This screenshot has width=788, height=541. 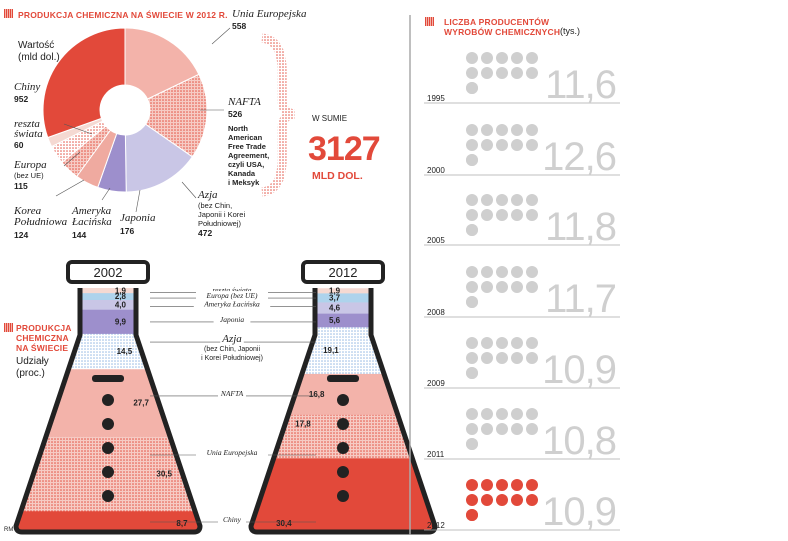 What do you see at coordinates (162, 63) in the screenshot?
I see `pie-slice-unia-europejska` at bounding box center [162, 63].